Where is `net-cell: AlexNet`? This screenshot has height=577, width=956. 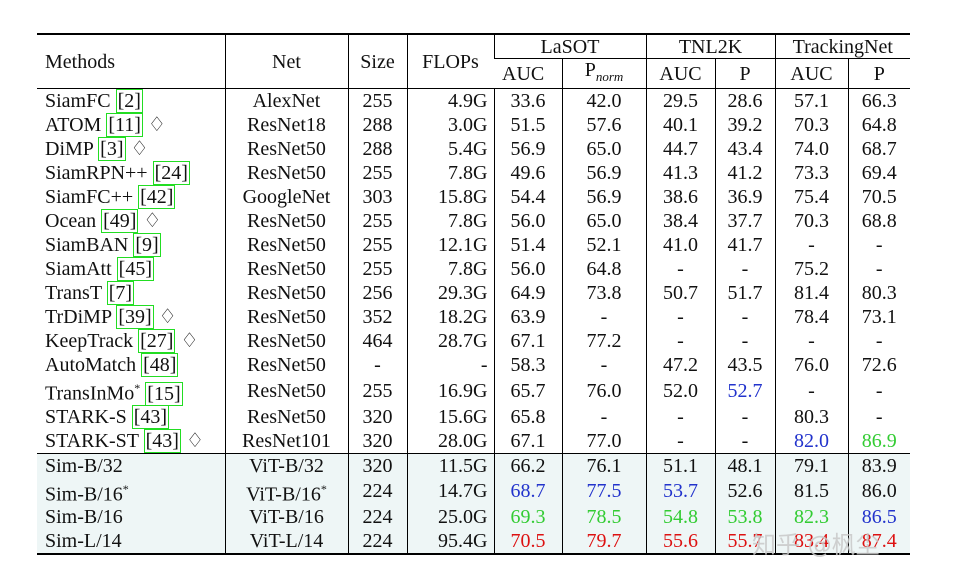
net-cell: AlexNet is located at coordinates (286, 100).